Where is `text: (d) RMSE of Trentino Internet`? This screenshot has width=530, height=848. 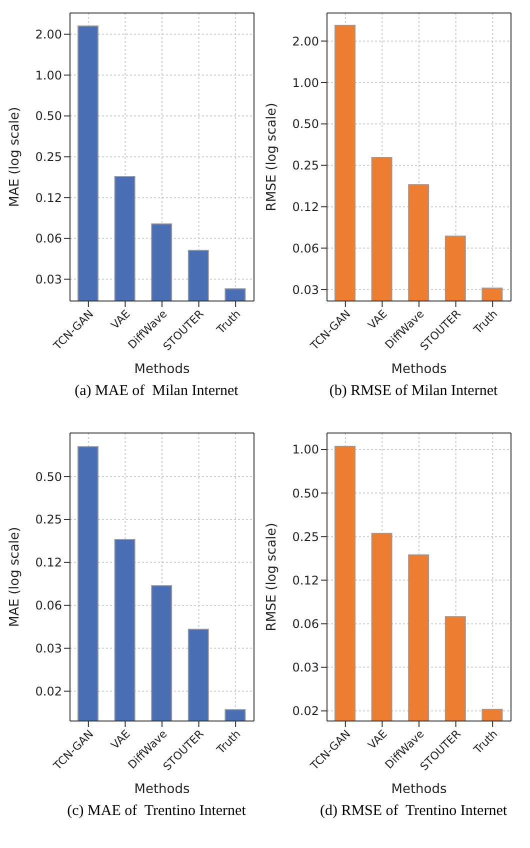
text: (d) RMSE of Trentino Internet is located at coordinates (413, 811).